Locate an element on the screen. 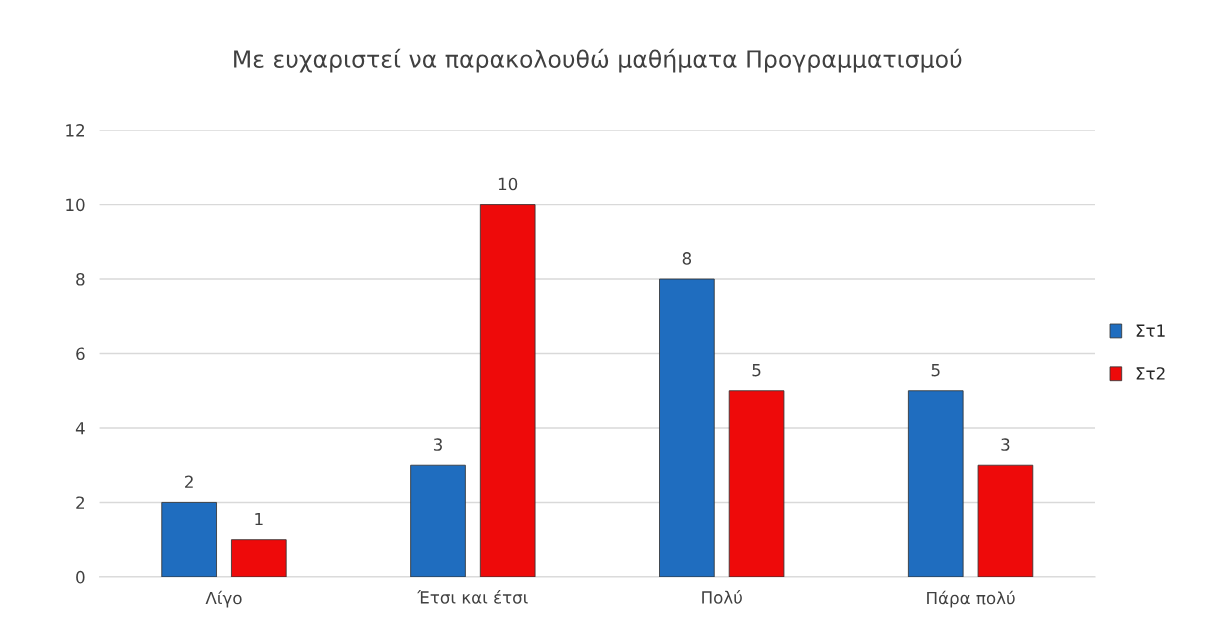 The width and height of the screenshot is (1214, 641). legend-label: Στ2 is located at coordinates (1150, 373).